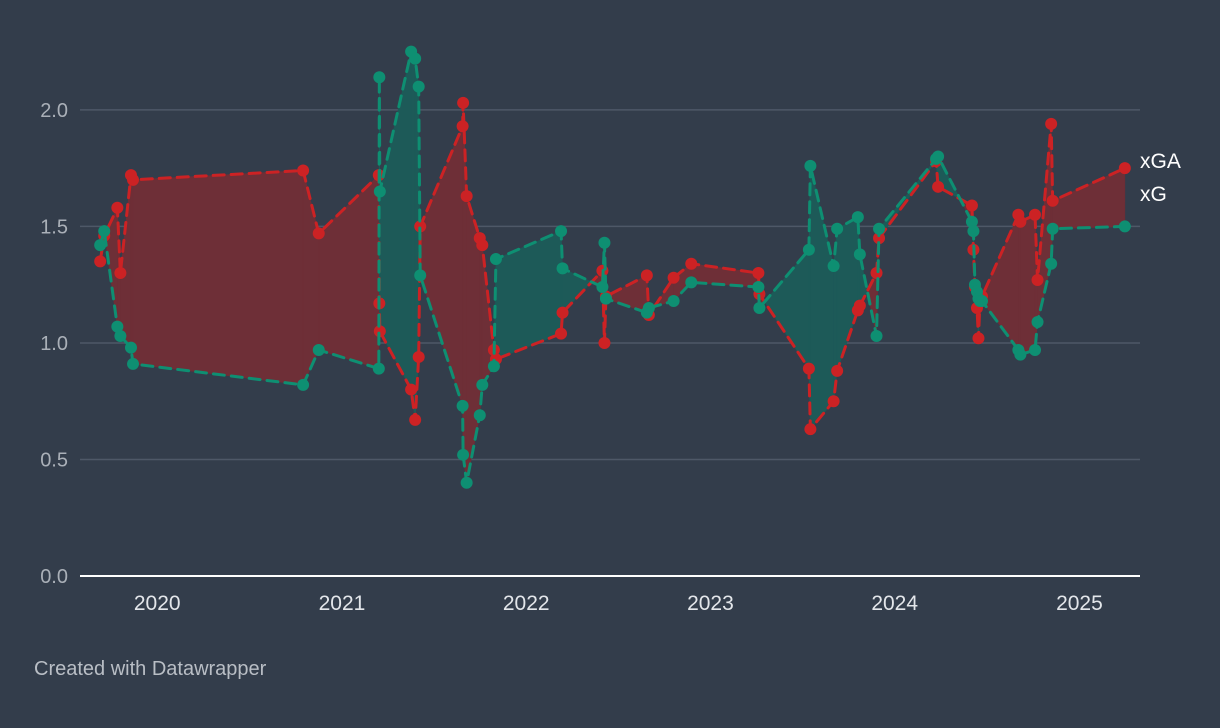  What do you see at coordinates (710, 603) in the screenshot?
I see `x-tick-label: 2023` at bounding box center [710, 603].